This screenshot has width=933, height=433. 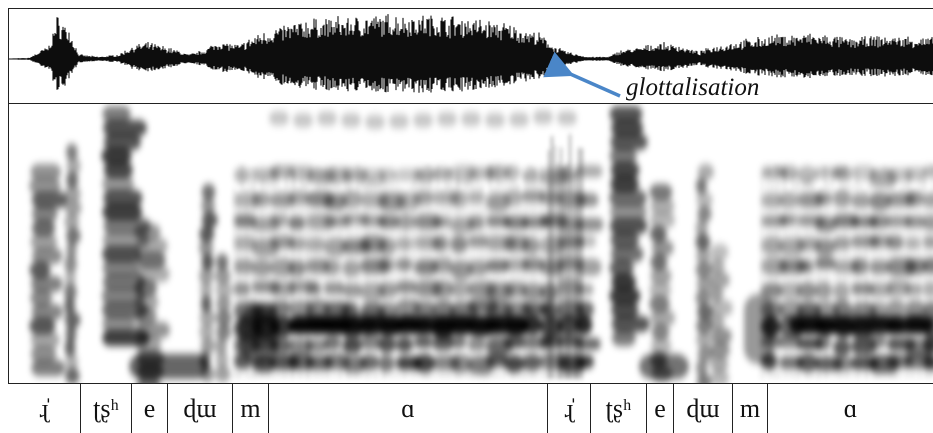 What do you see at coordinates (582, 74) in the screenshot?
I see `annotation-arrow` at bounding box center [582, 74].